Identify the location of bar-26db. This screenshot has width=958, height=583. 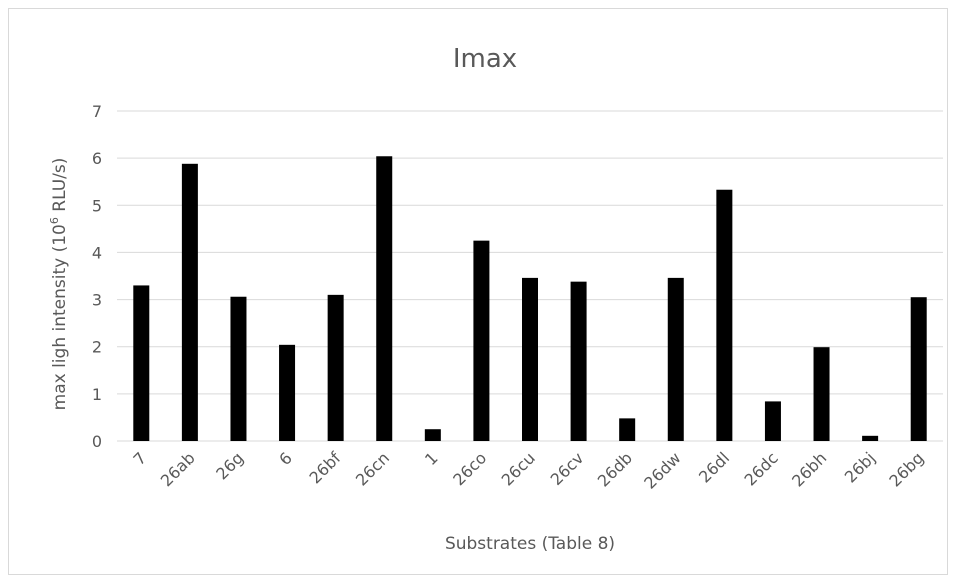
(627, 429).